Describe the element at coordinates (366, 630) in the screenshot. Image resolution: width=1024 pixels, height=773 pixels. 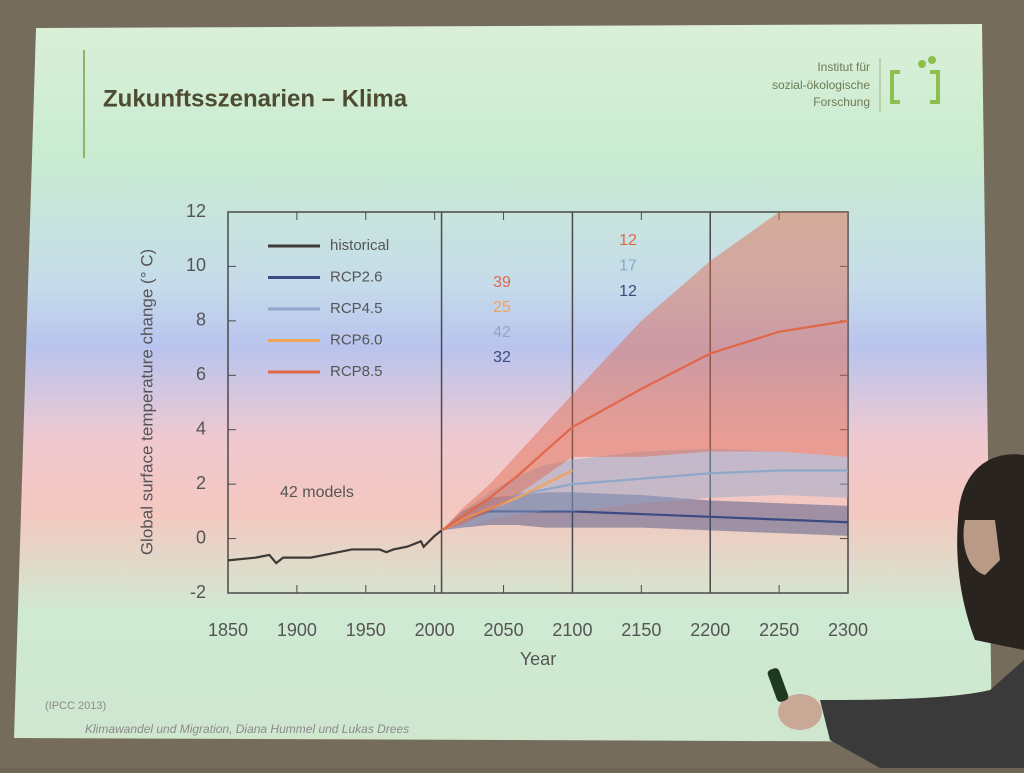
I see `x-tick-label: 1950` at that location.